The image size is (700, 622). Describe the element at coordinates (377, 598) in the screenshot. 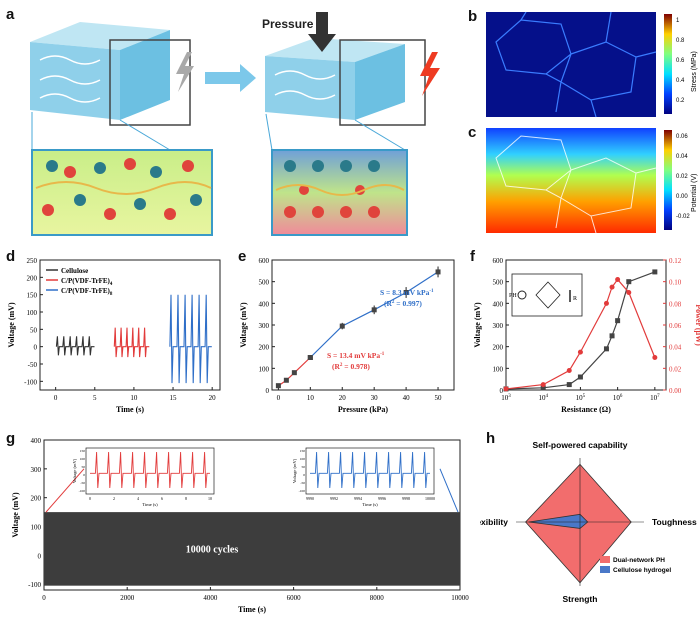

I see `x-tick-label: 8000` at that location.